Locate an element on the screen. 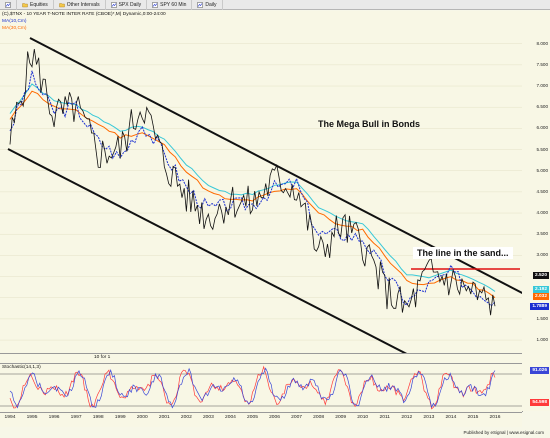 This screenshot has height=438, width=550. x-axis-year-tick: 2006 is located at coordinates (274, 417).